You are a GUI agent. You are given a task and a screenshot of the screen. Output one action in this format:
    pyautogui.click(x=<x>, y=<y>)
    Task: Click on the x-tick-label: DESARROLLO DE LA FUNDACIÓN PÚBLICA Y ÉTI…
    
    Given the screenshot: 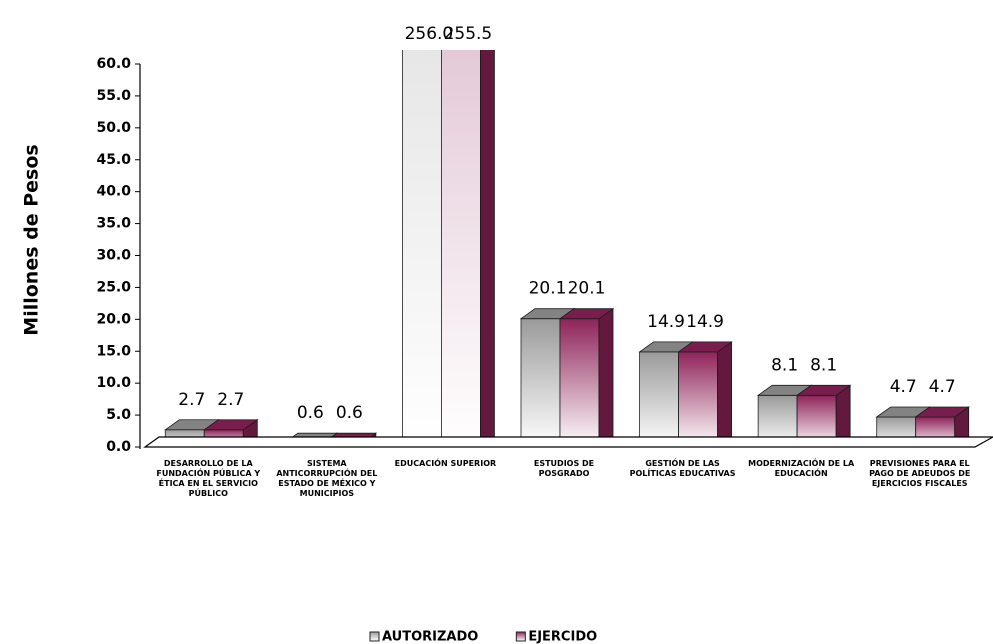 What is the action you would take?
    pyautogui.click(x=208, y=478)
    